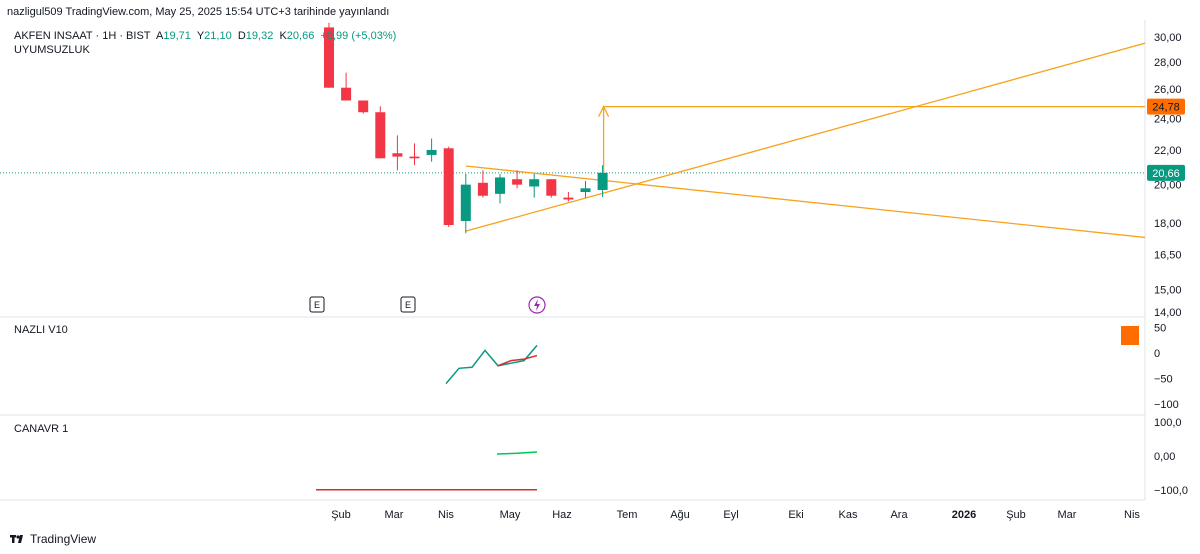  I want to click on last-price-badge-bg, so click(1166, 172).